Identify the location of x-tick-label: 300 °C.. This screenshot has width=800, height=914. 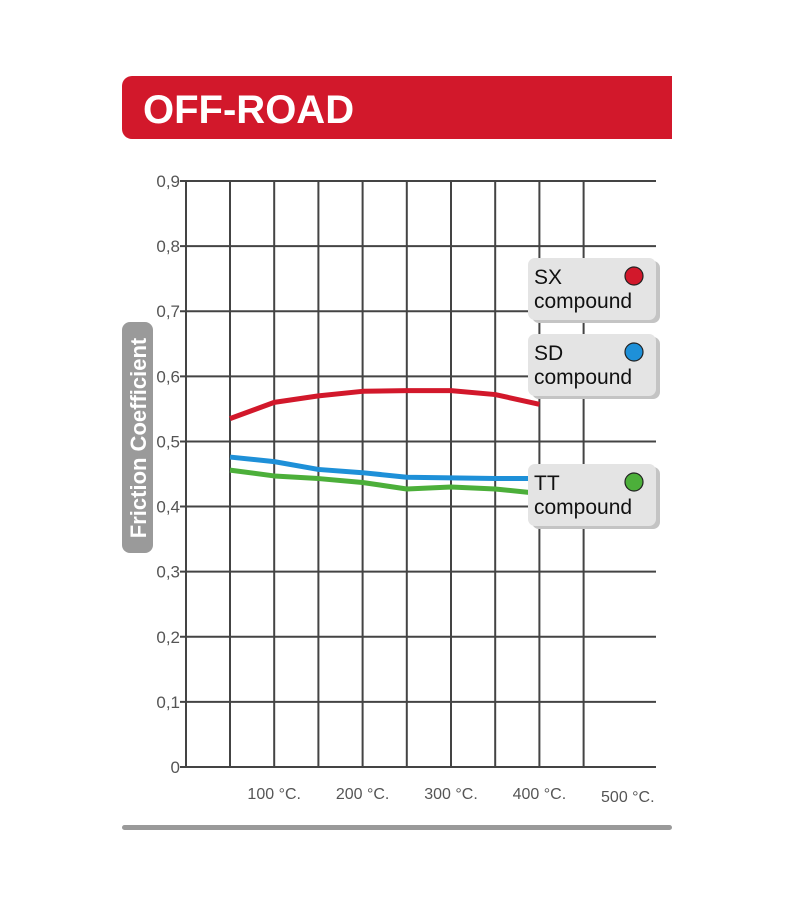
(451, 794).